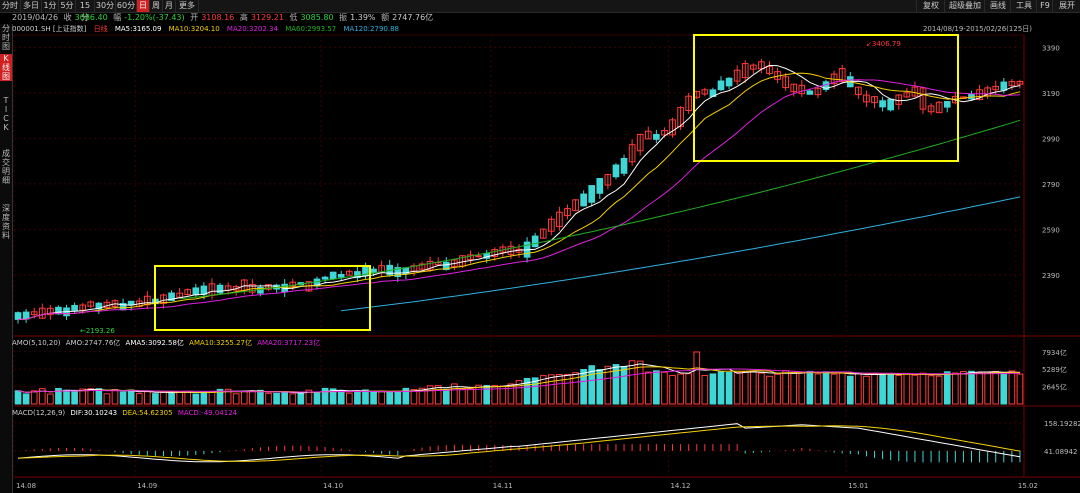 This screenshot has height=493, width=1080. What do you see at coordinates (1028, 486) in the screenshot?
I see `date-axis-label: 15.02` at bounding box center [1028, 486].